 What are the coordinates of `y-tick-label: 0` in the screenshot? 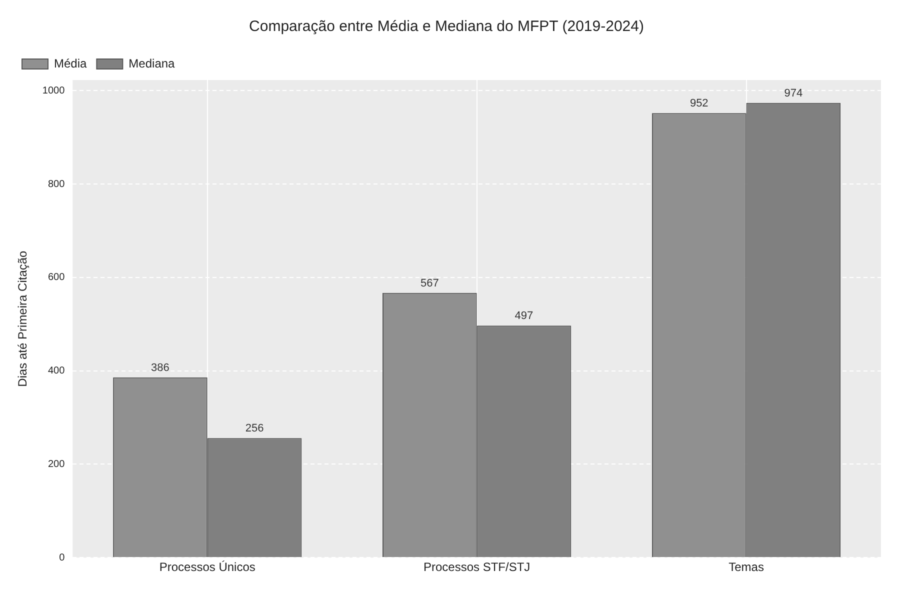 It's located at (62, 558).